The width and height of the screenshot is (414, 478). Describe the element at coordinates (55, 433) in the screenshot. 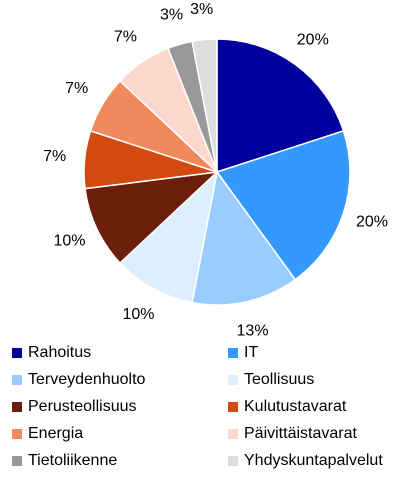

I see `legend-label: Energia` at that location.